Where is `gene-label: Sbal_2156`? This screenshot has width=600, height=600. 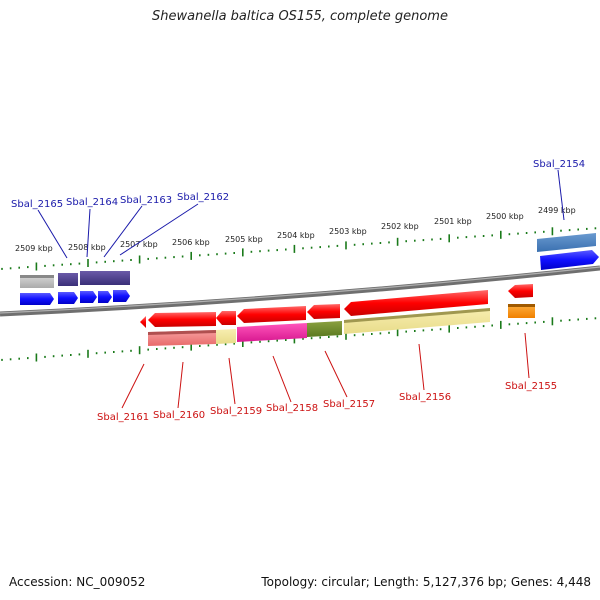
gene-label: Sbal_2156 is located at coordinates (425, 397).